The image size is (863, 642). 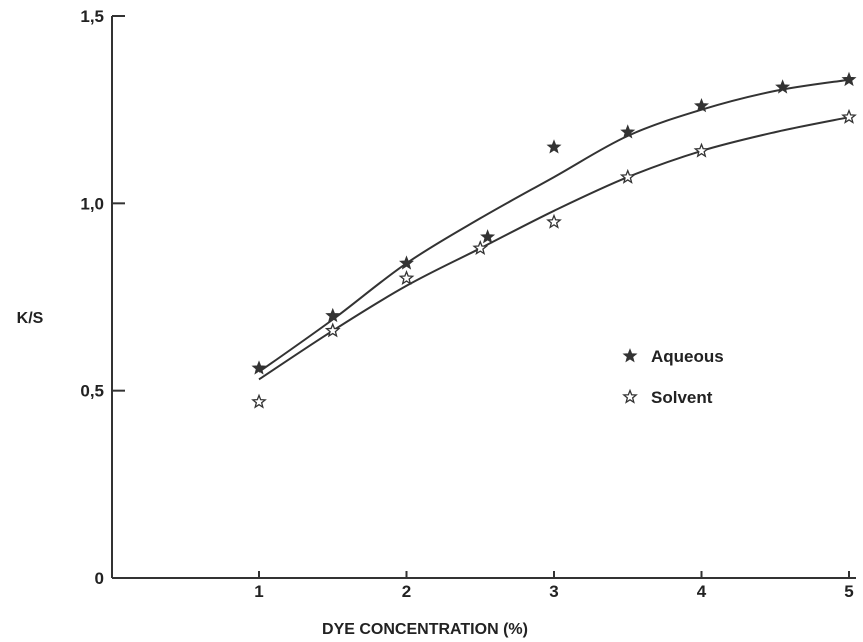 What do you see at coordinates (92, 391) in the screenshot?
I see `y-tick-label: 0,5` at bounding box center [92, 391].